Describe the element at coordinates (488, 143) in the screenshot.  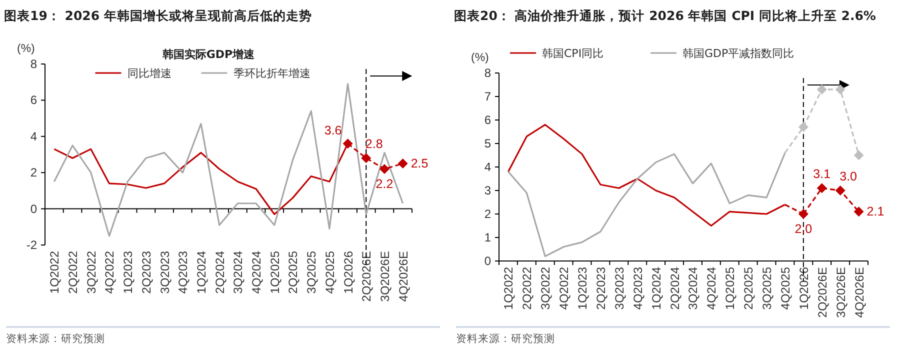
I see `y-tick-label: 5` at that location.